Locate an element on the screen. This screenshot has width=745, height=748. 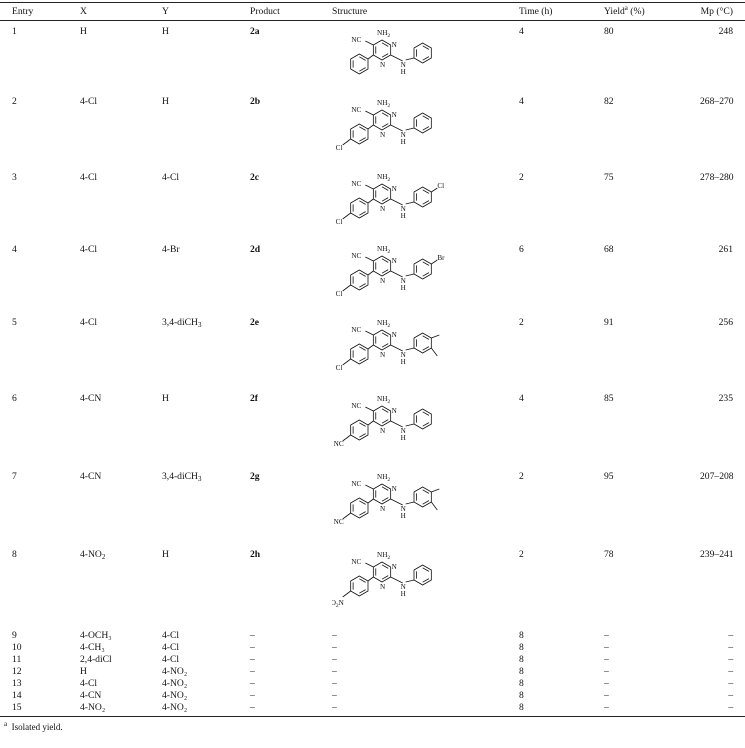
row-2-x: 4-Cl is located at coordinates (89, 101).